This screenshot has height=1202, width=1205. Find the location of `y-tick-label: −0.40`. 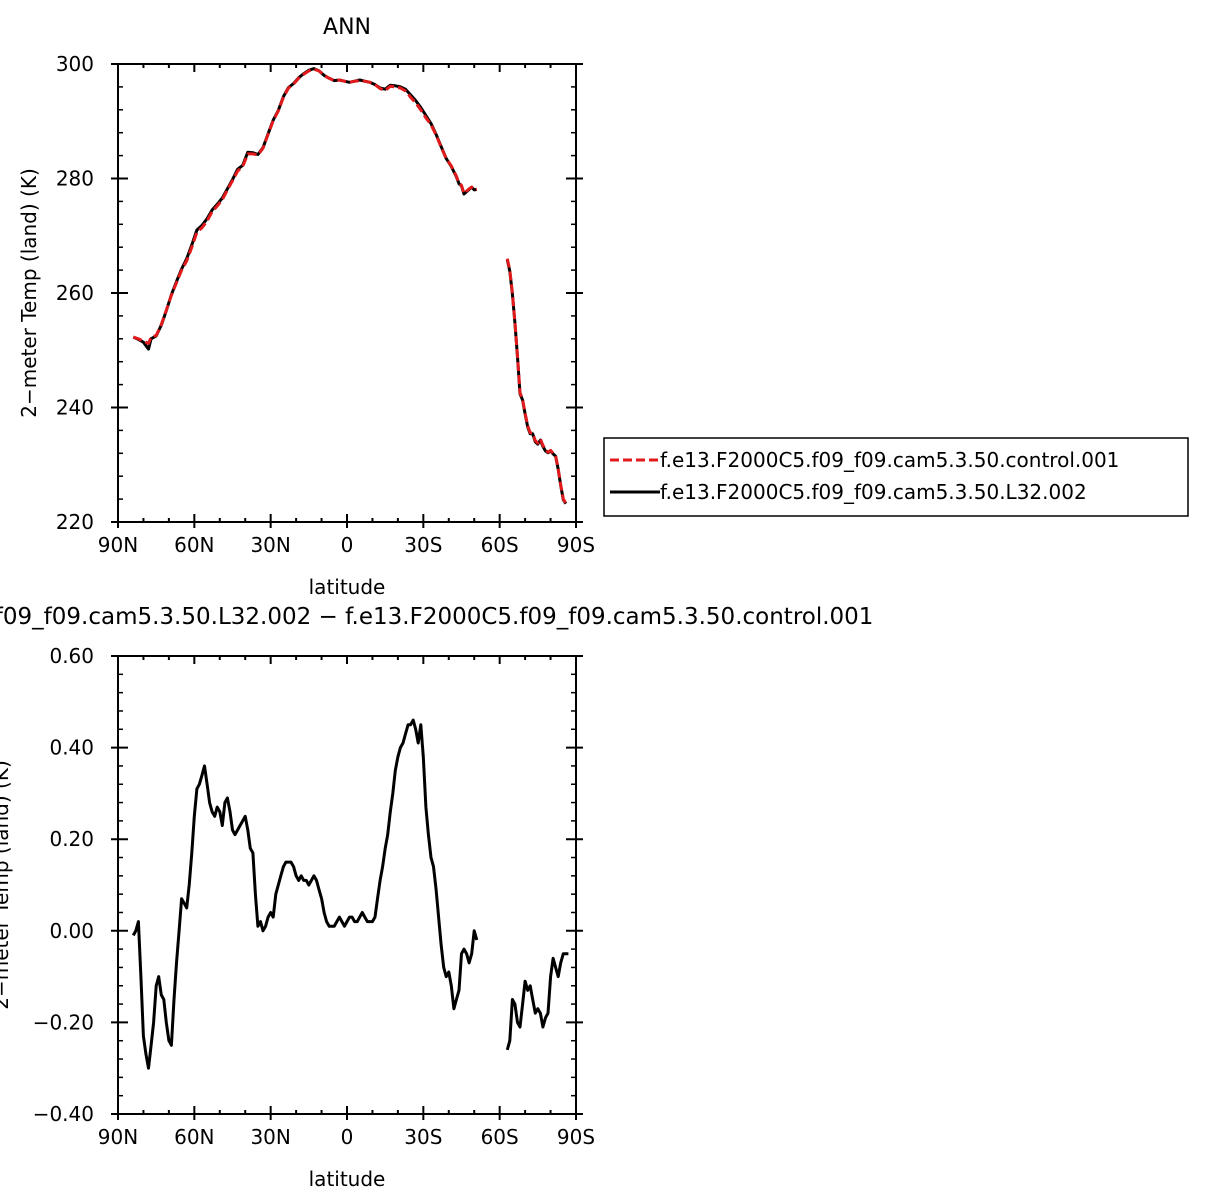

y-tick-label: −0.40 is located at coordinates (63, 1114).